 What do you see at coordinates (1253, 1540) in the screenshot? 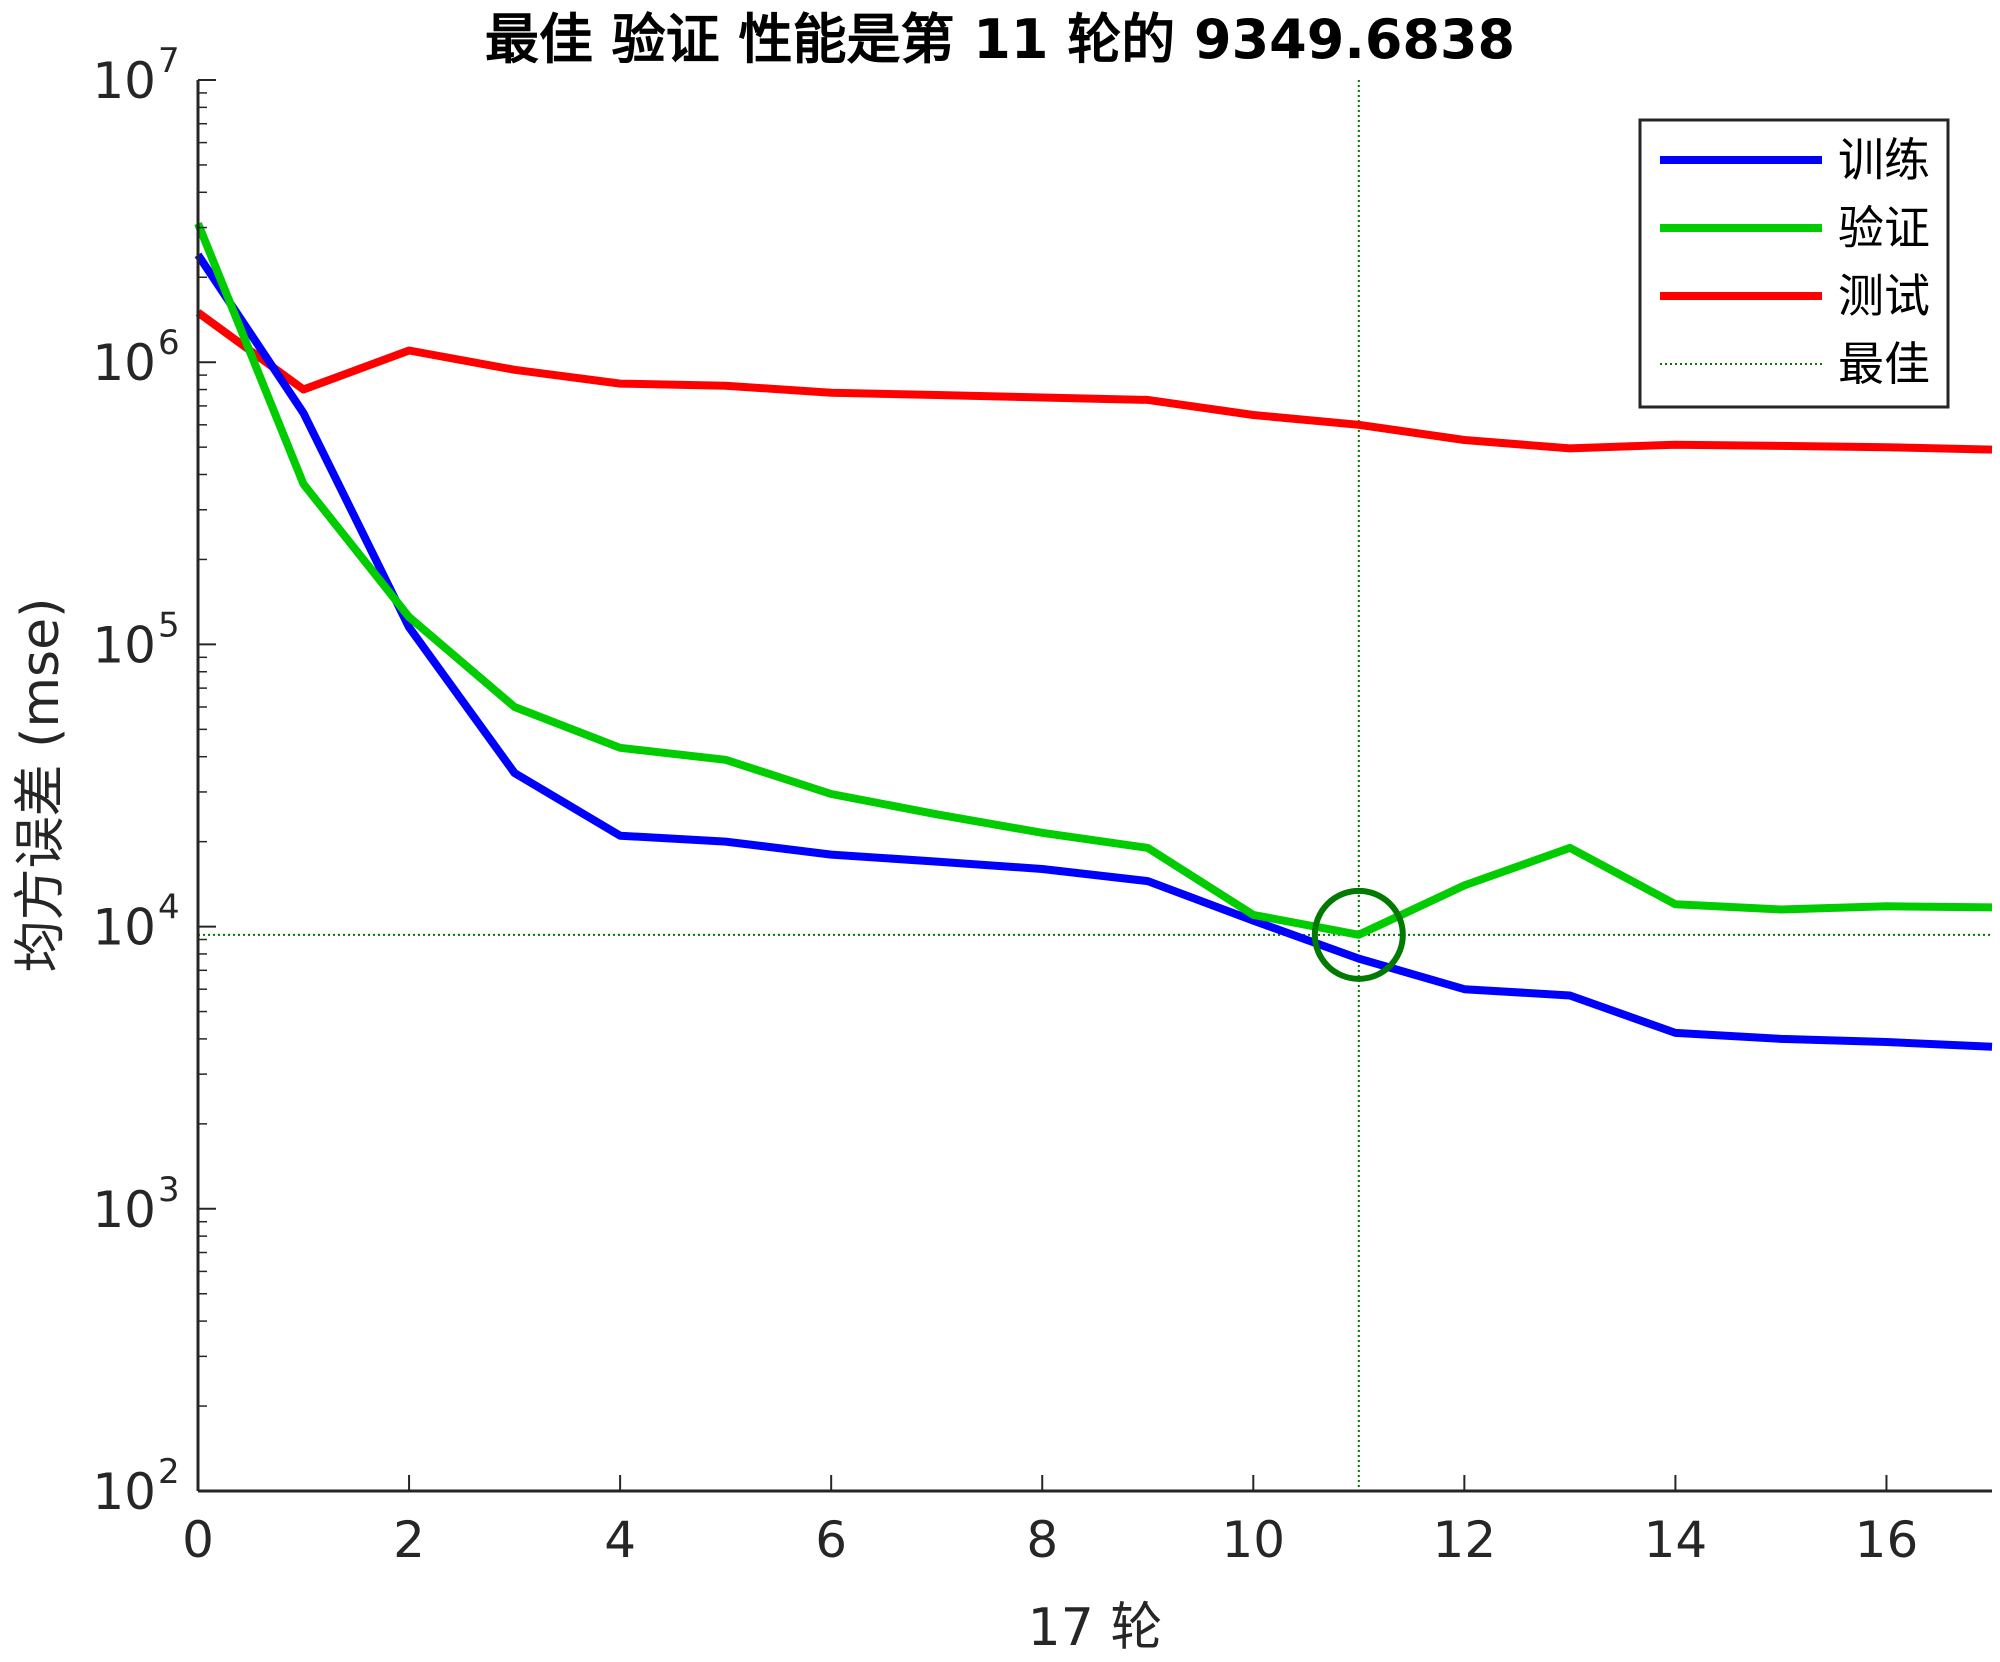
I see `x-tick-label: 10` at bounding box center [1253, 1540].